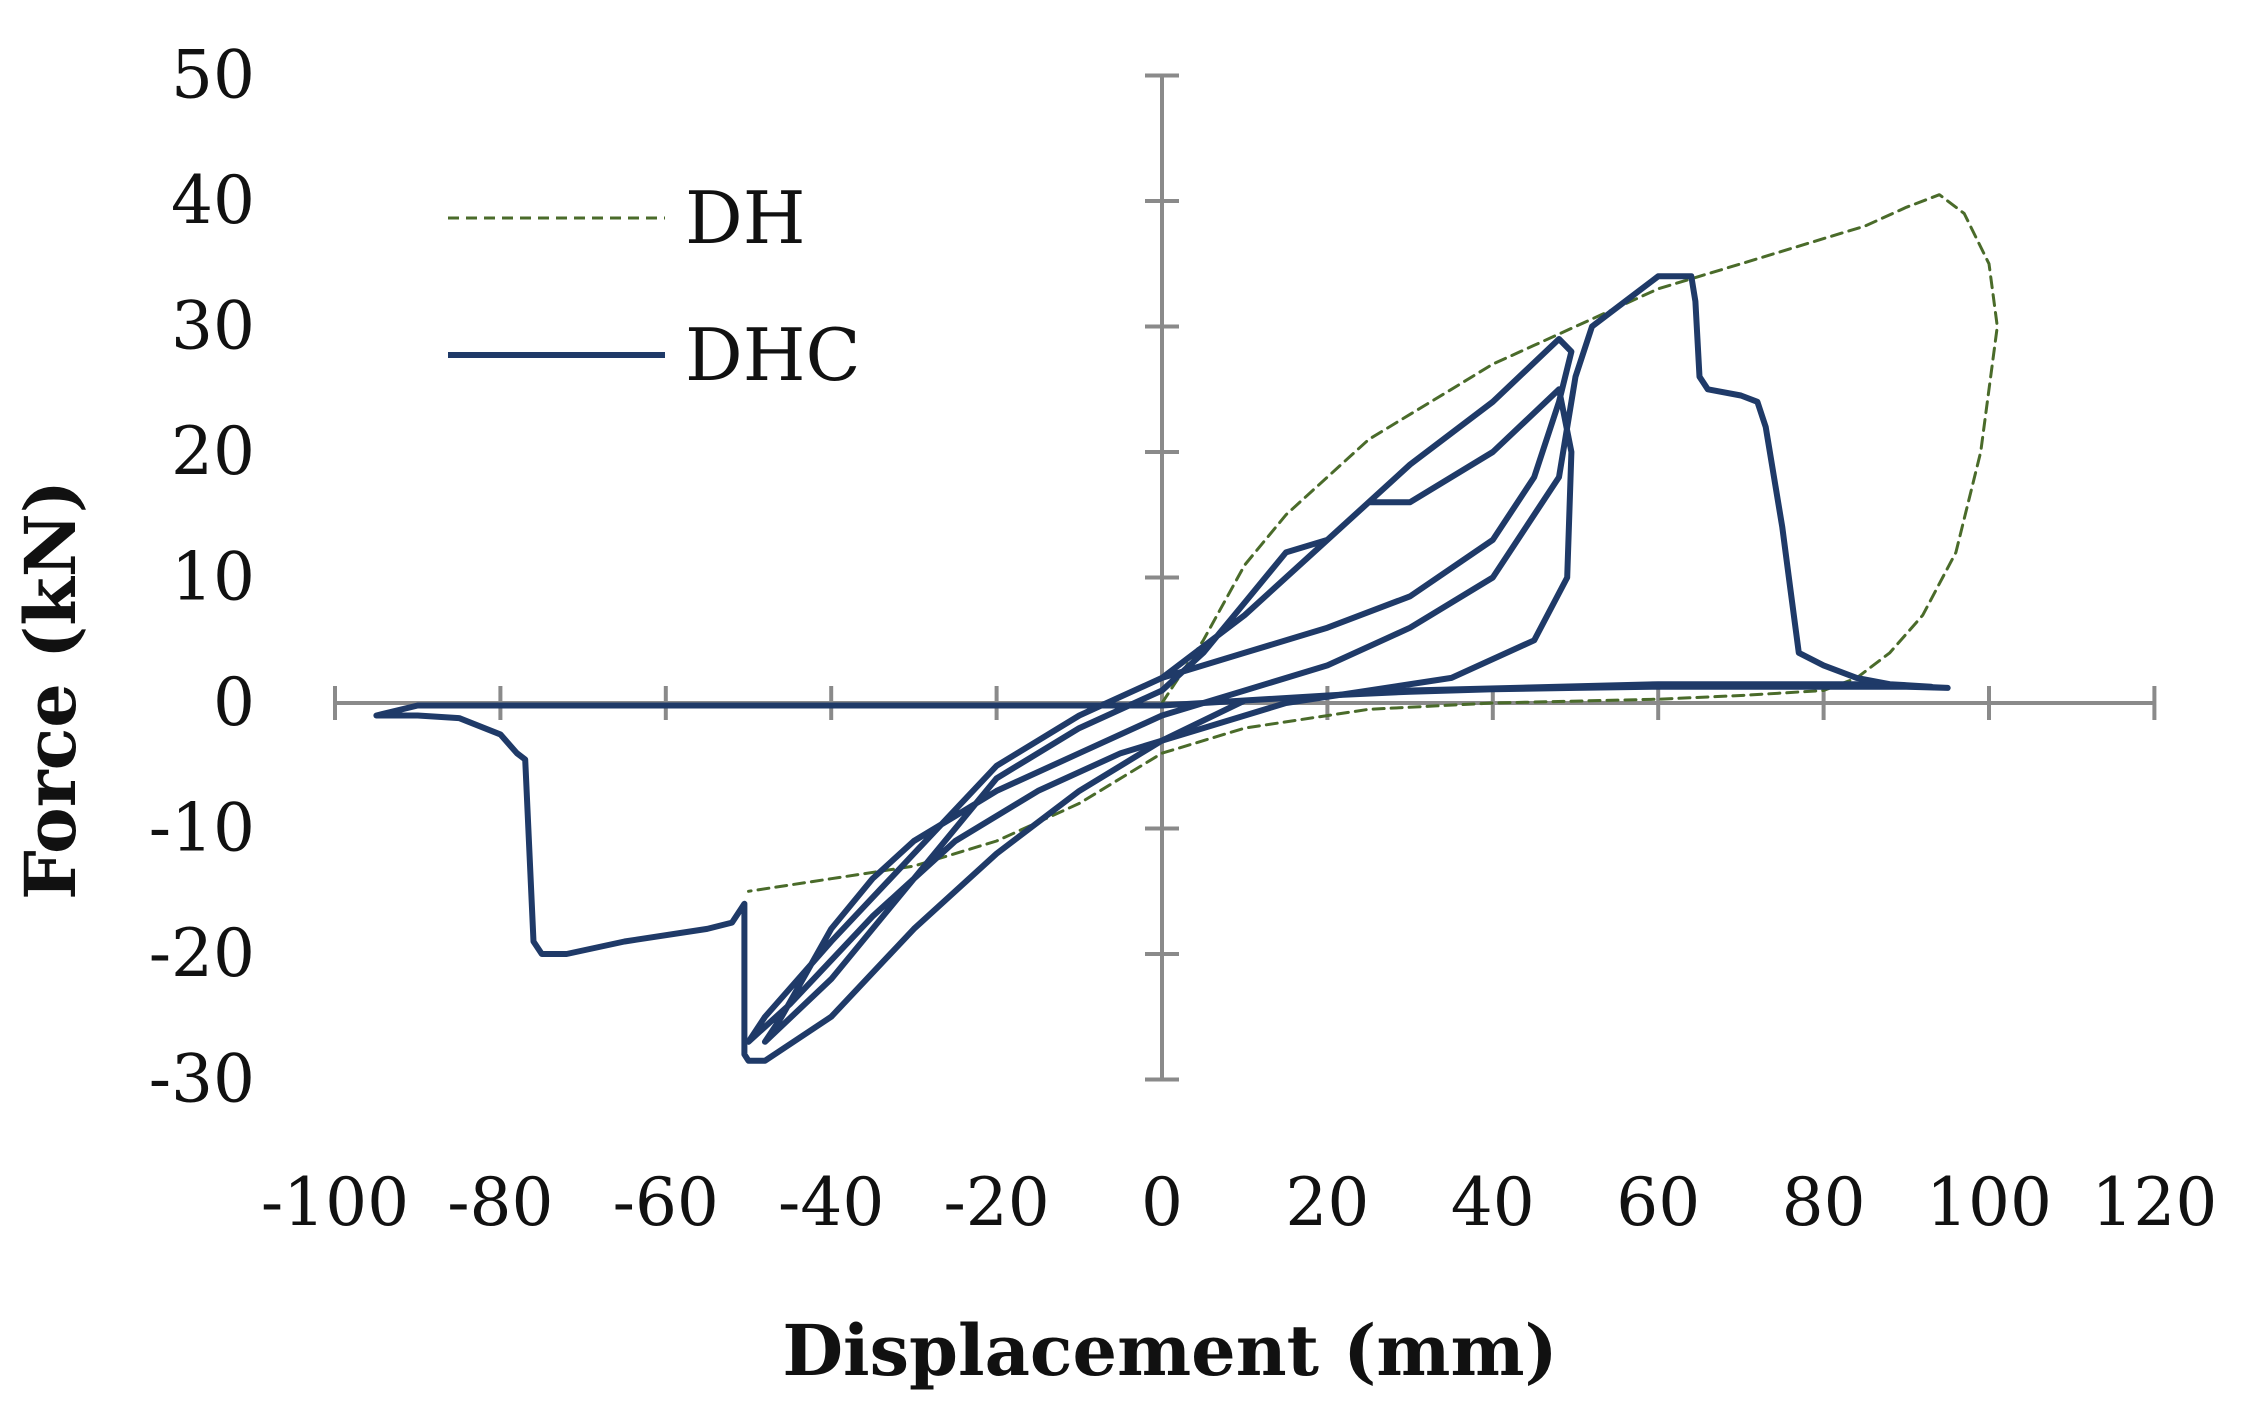 The image size is (2243, 1419). I want to click on x-tick-label: 60, so click(1658, 1202).